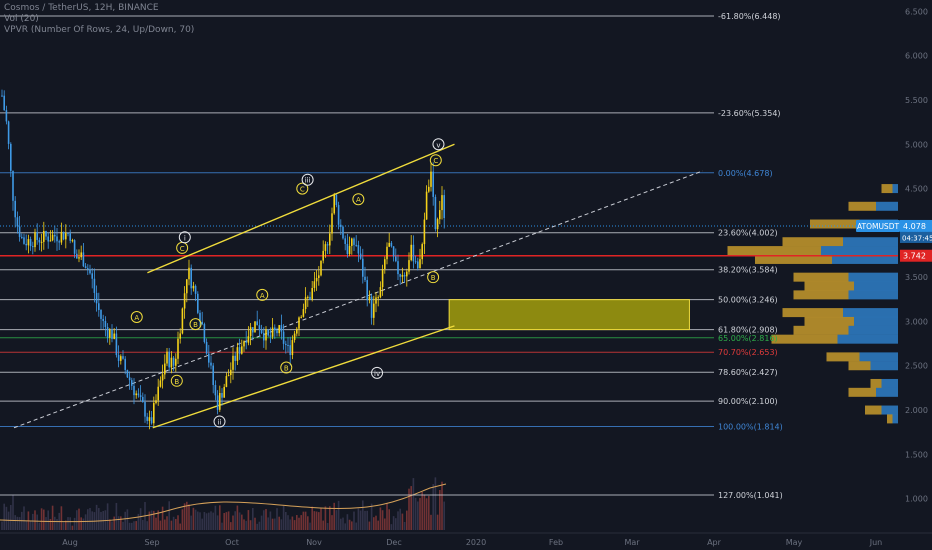  What do you see at coordinates (377, 374) in the screenshot?
I see `wave-label-text: iv` at bounding box center [377, 374].